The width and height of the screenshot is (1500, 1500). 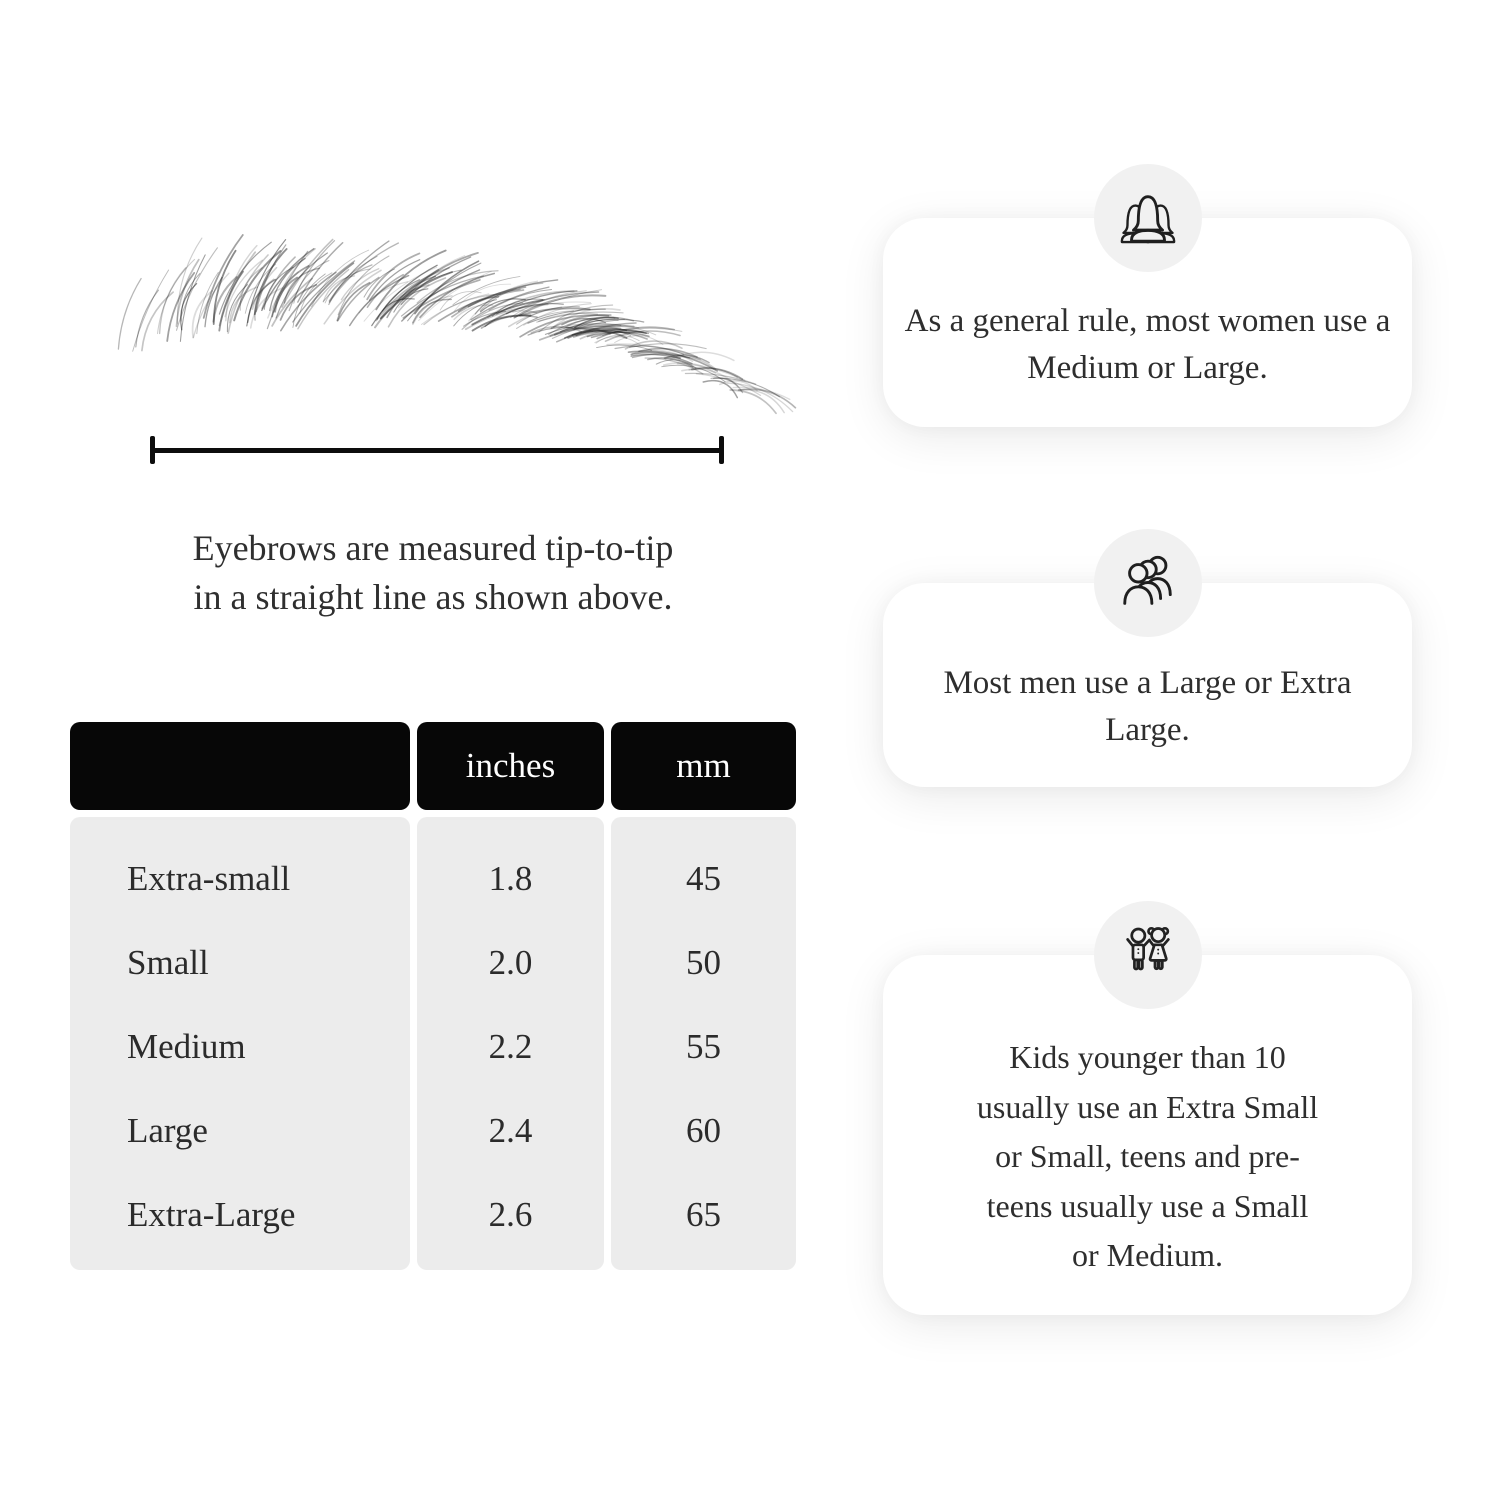 I want to click on table-row: 60, so click(x=703, y=1131).